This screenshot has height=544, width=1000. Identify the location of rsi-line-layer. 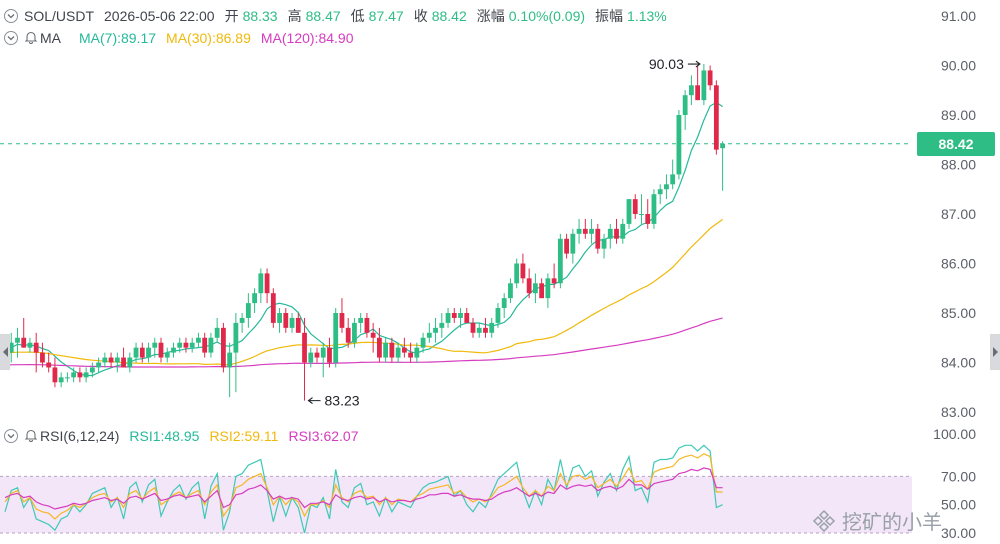
(363, 489).